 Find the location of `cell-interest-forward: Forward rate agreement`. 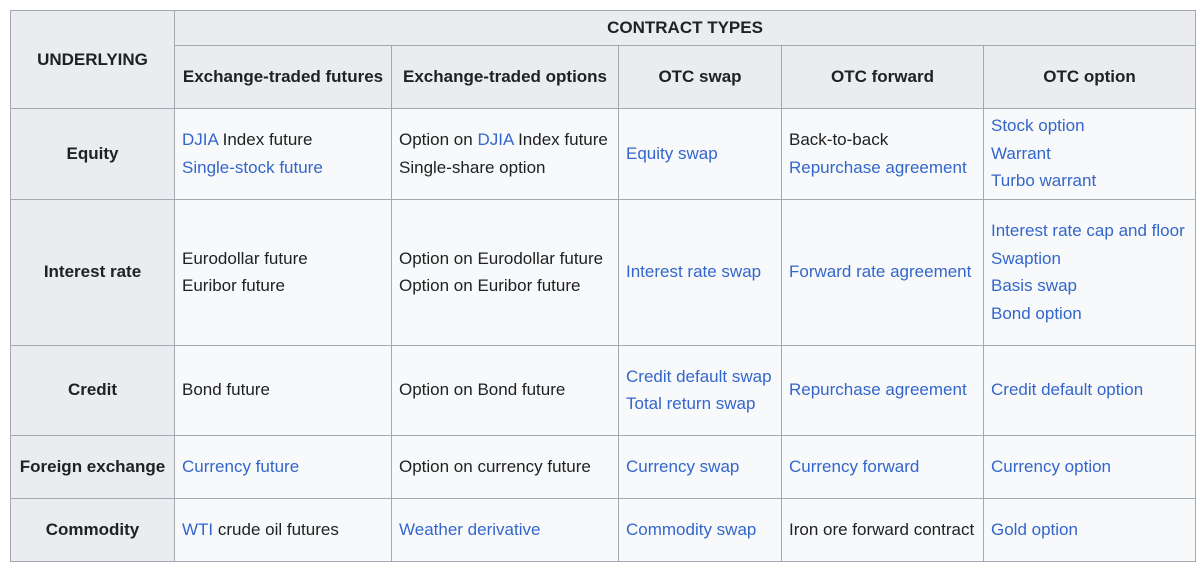

cell-interest-forward: Forward rate agreement is located at coordinates (882, 272).